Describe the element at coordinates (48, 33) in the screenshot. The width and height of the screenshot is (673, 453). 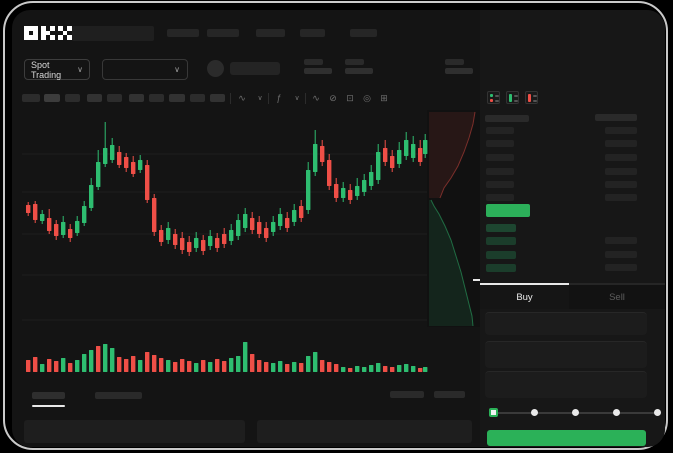
I see `okx-logo` at that location.